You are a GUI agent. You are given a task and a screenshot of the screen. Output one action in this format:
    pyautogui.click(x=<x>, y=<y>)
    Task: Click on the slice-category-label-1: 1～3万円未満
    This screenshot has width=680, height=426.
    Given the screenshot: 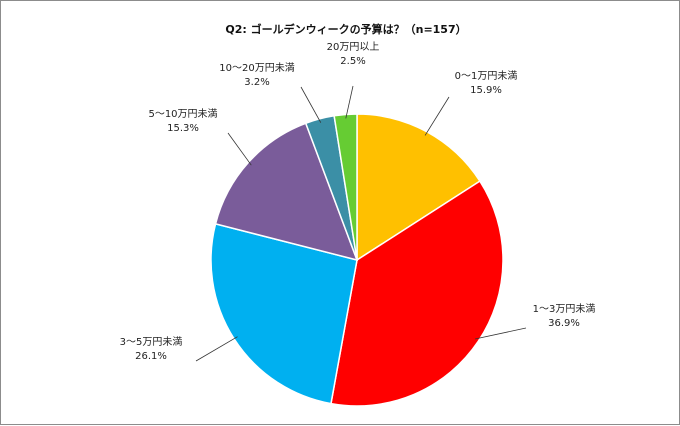 What is the action you would take?
    pyautogui.click(x=564, y=309)
    